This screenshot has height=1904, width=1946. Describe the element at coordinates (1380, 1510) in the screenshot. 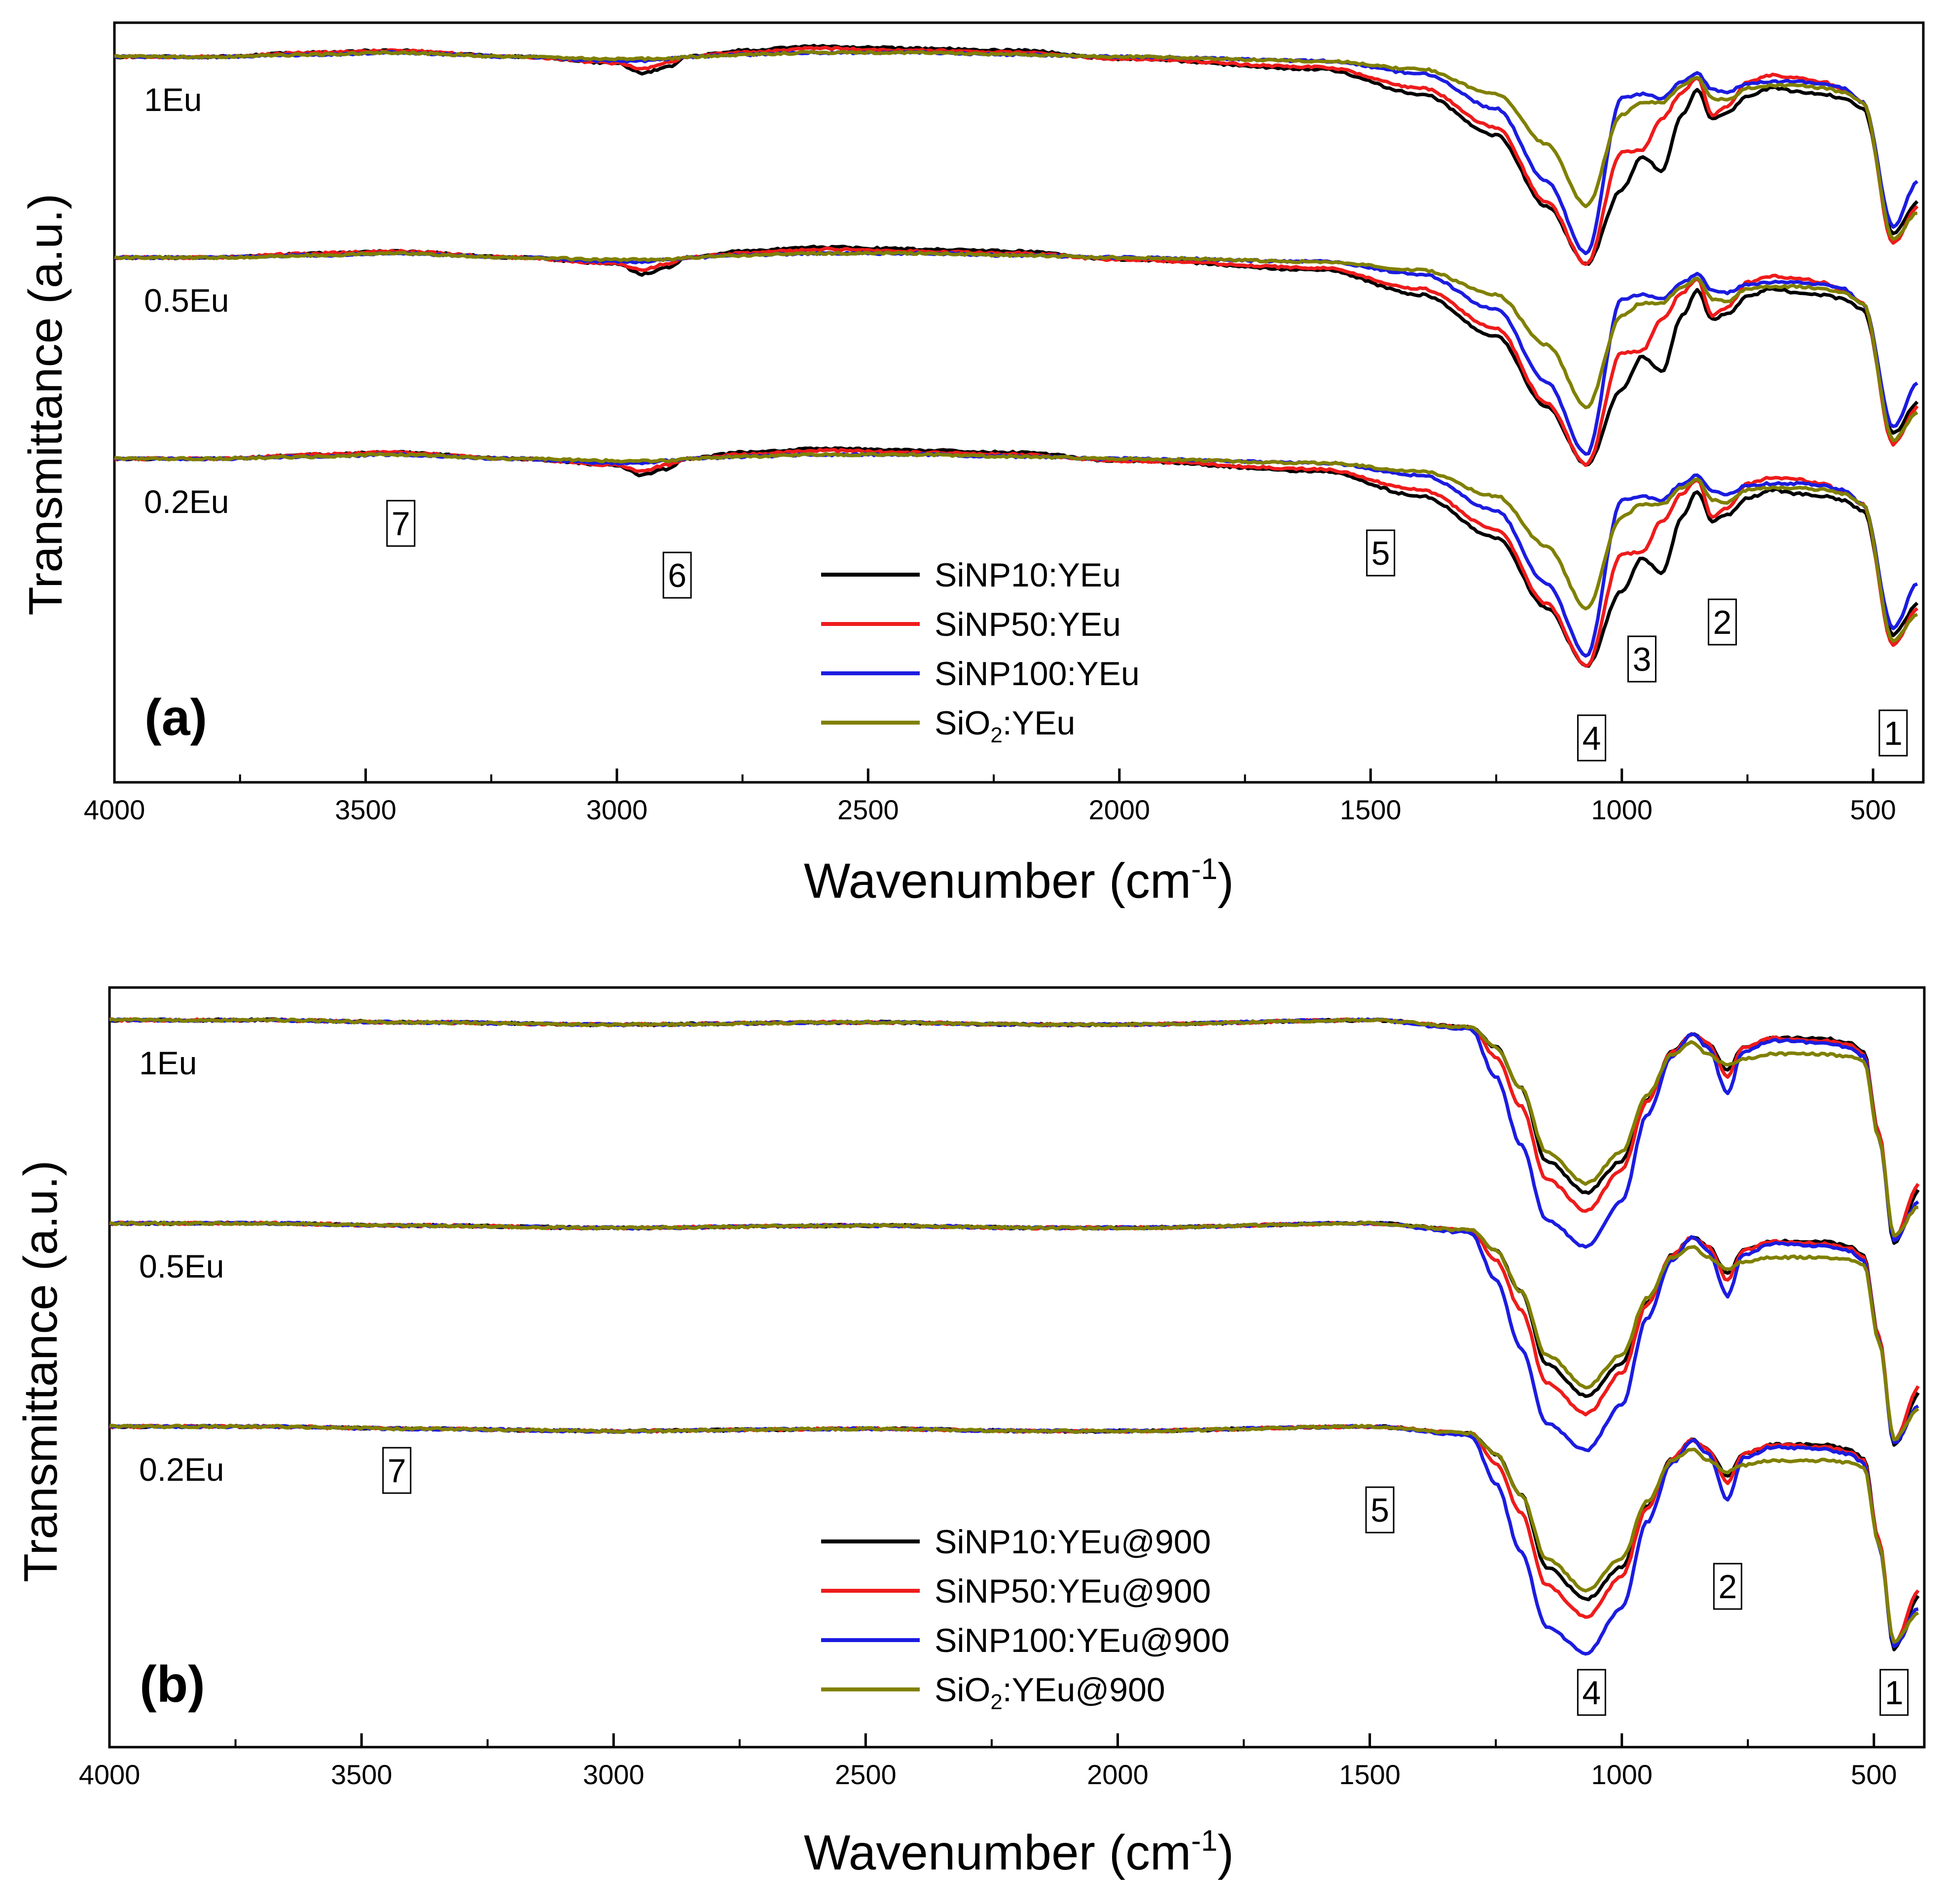

I see `band-label-b-5: 5` at that location.